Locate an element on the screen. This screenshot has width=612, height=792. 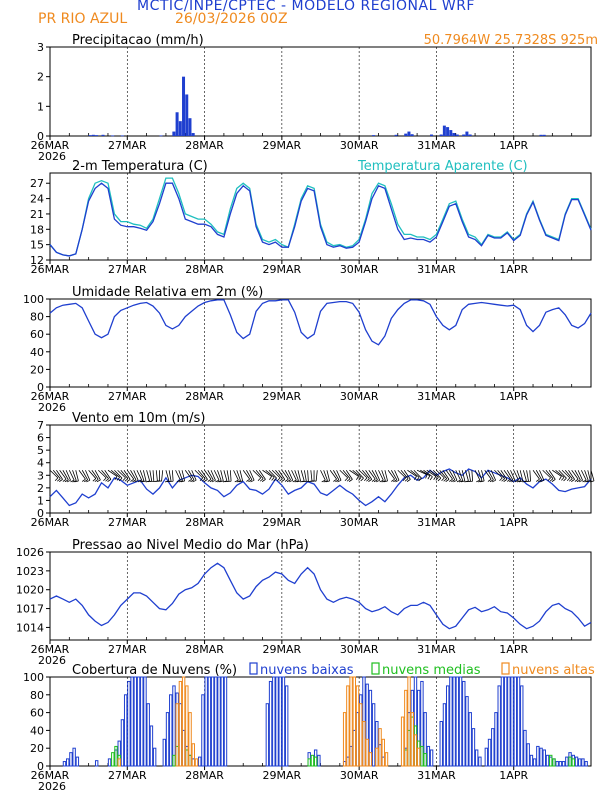
wind-xtick-label: 31MAR is located at coordinates (436, 522).